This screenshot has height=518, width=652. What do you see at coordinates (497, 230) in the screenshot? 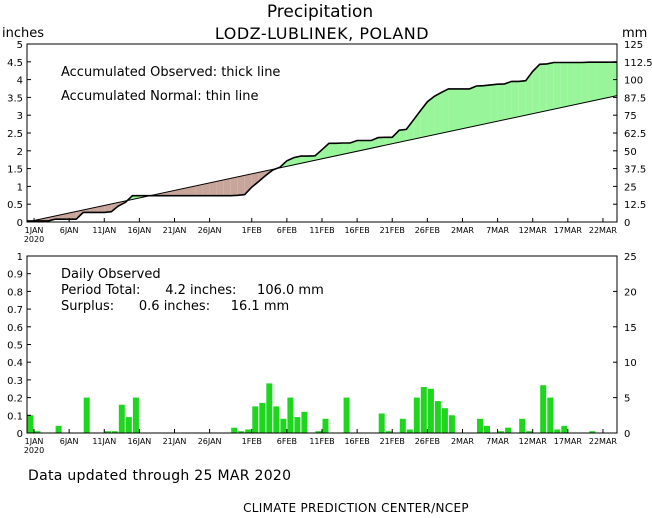
I see `top-x-tick-label: 7MAR` at bounding box center [497, 230].